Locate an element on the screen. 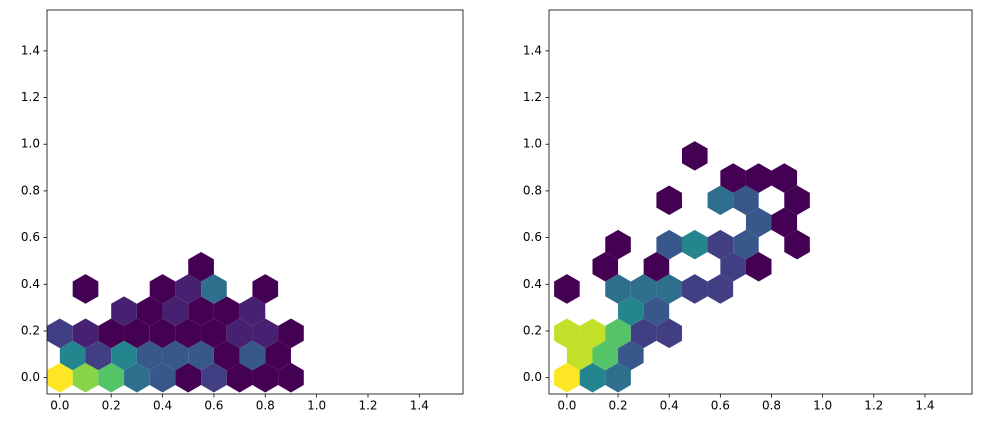  x-tick-label: 0.0 is located at coordinates (566, 406).